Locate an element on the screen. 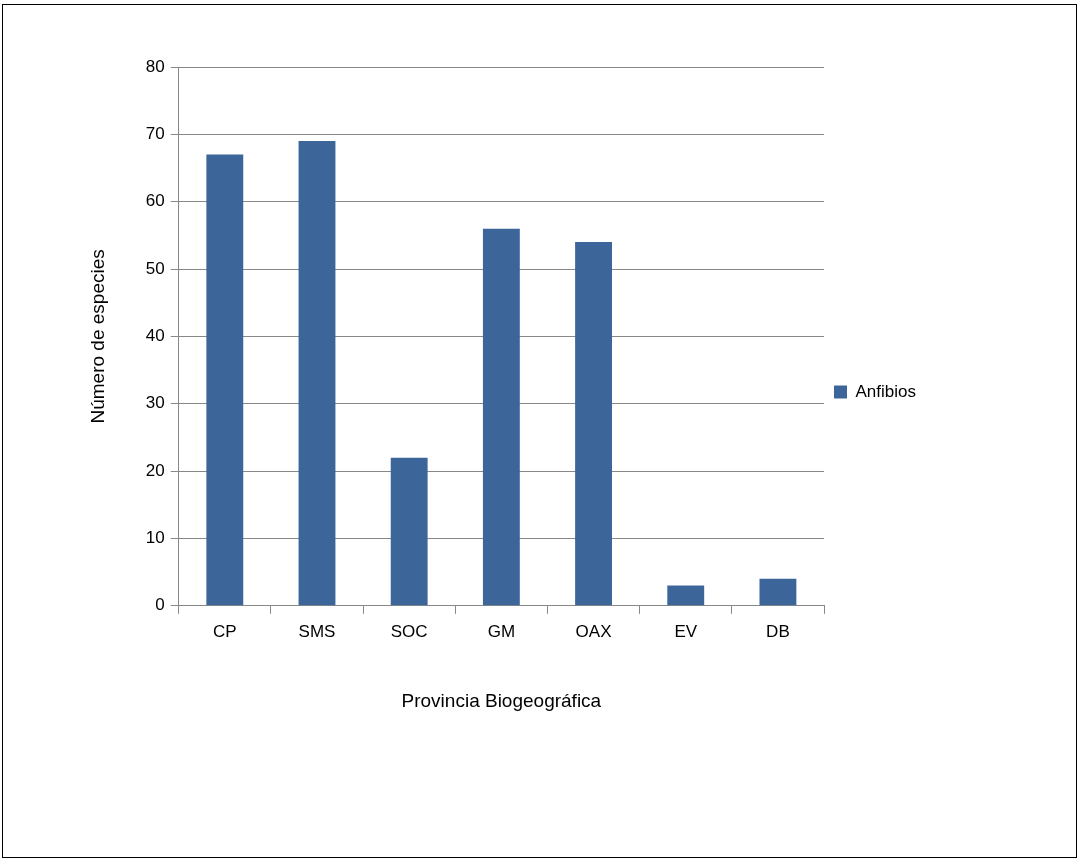 Image resolution: width=1083 pixels, height=862 pixels. y-tick-label: 60 is located at coordinates (155, 201).